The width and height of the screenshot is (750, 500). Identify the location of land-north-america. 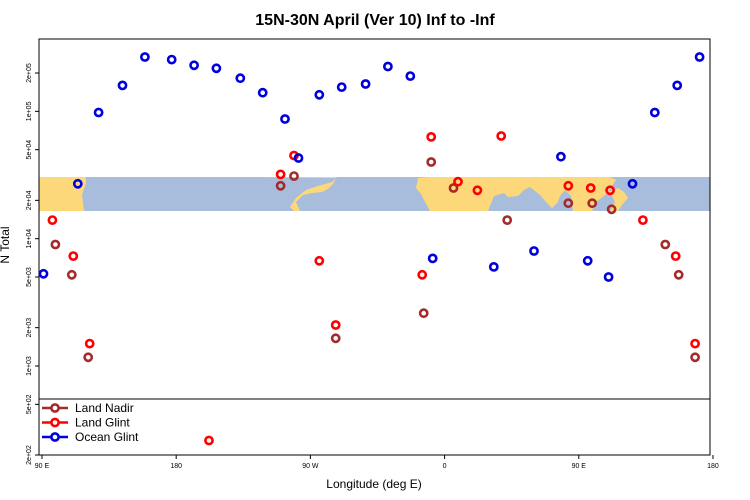
(296, 194).